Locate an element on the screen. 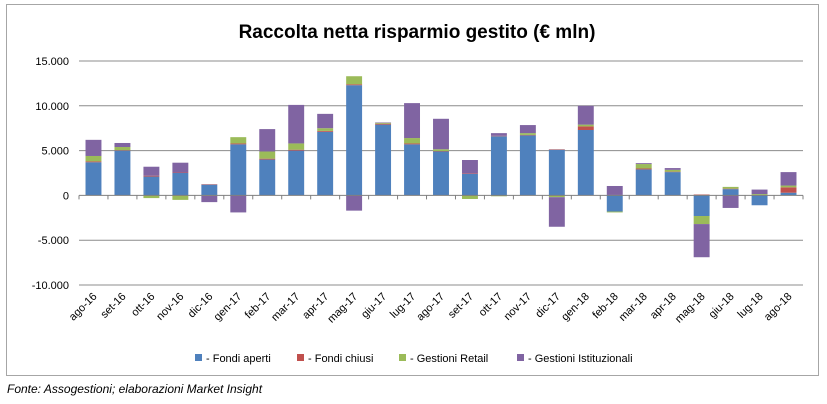 The image size is (827, 404). x-tick-label: dic-16 is located at coordinates (201, 306).